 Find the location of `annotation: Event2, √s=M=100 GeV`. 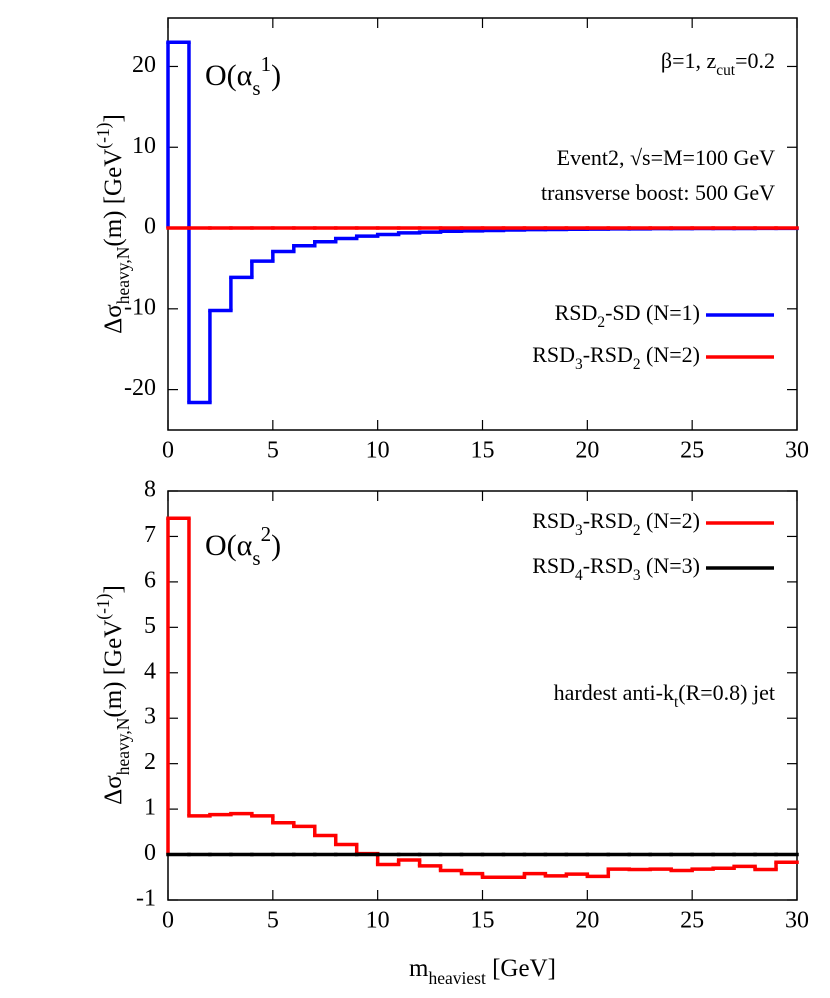

annotation: Event2, √s=M=100 GeV is located at coordinates (666, 157).